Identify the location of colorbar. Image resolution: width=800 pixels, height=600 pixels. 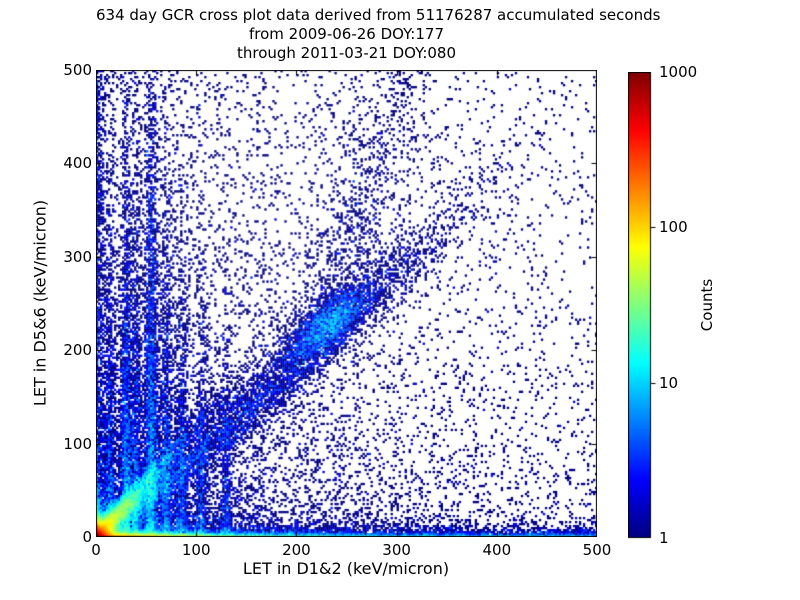
(642, 305).